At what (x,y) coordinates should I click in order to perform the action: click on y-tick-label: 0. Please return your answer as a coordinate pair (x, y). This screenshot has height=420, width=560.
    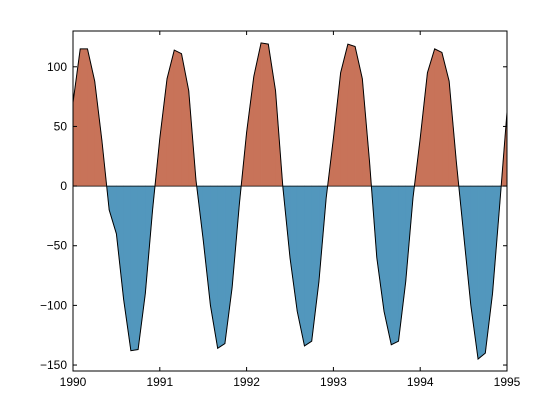
    Looking at the image, I should click on (63, 186).